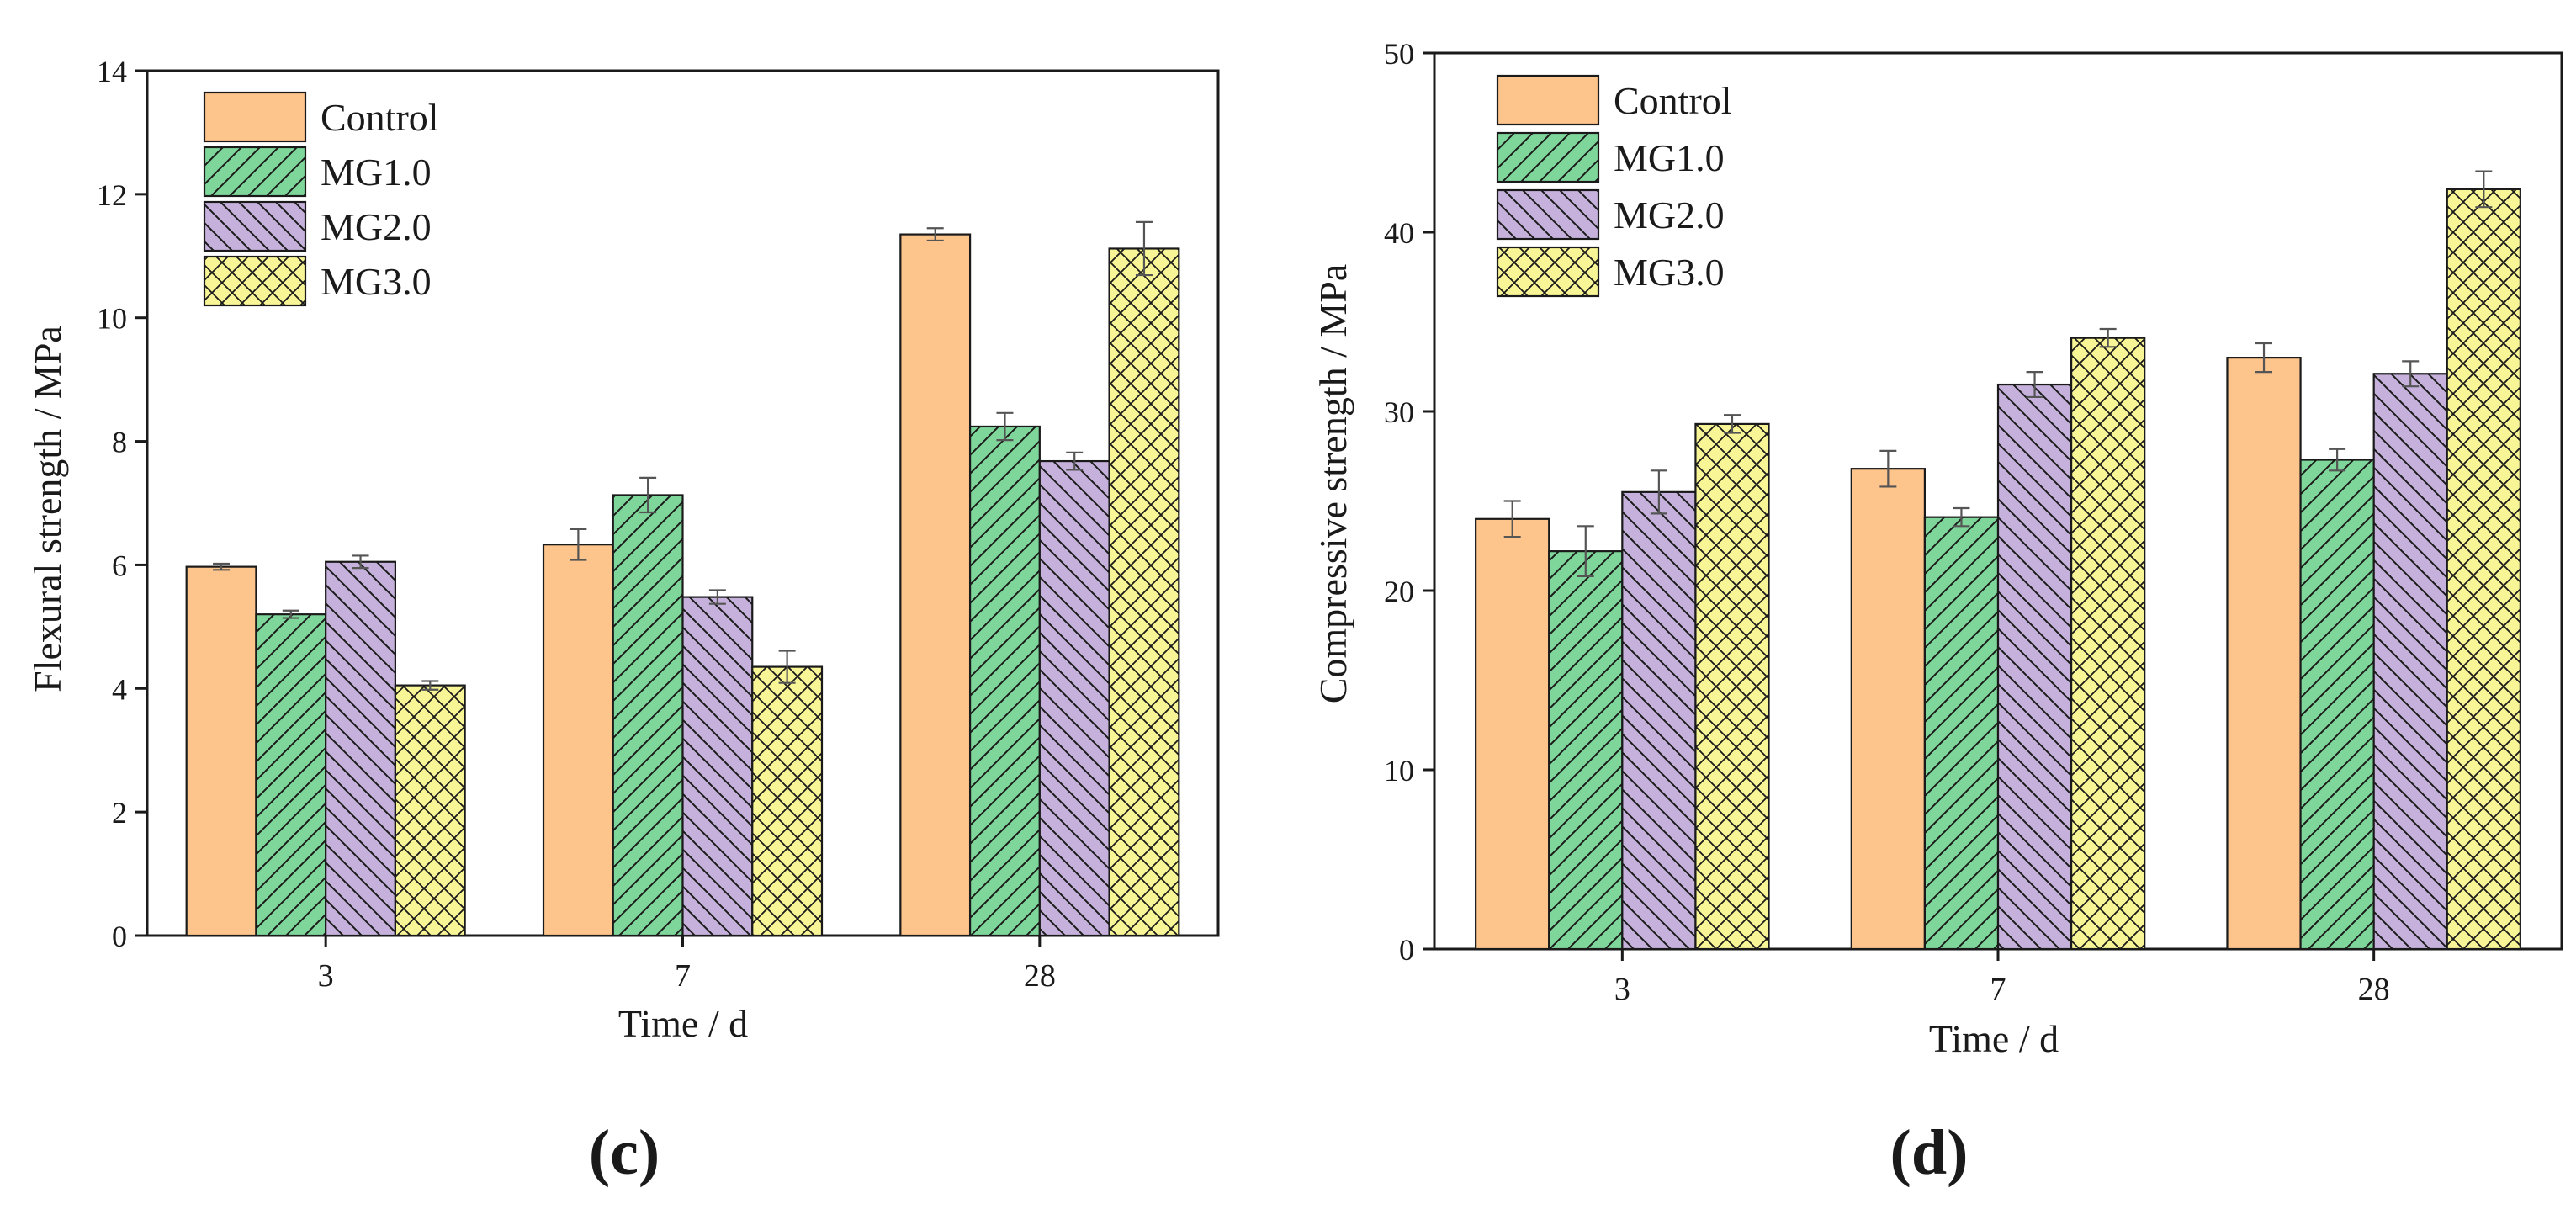  Describe the element at coordinates (1399, 591) in the screenshot. I see `y-tick-label: 20` at that location.